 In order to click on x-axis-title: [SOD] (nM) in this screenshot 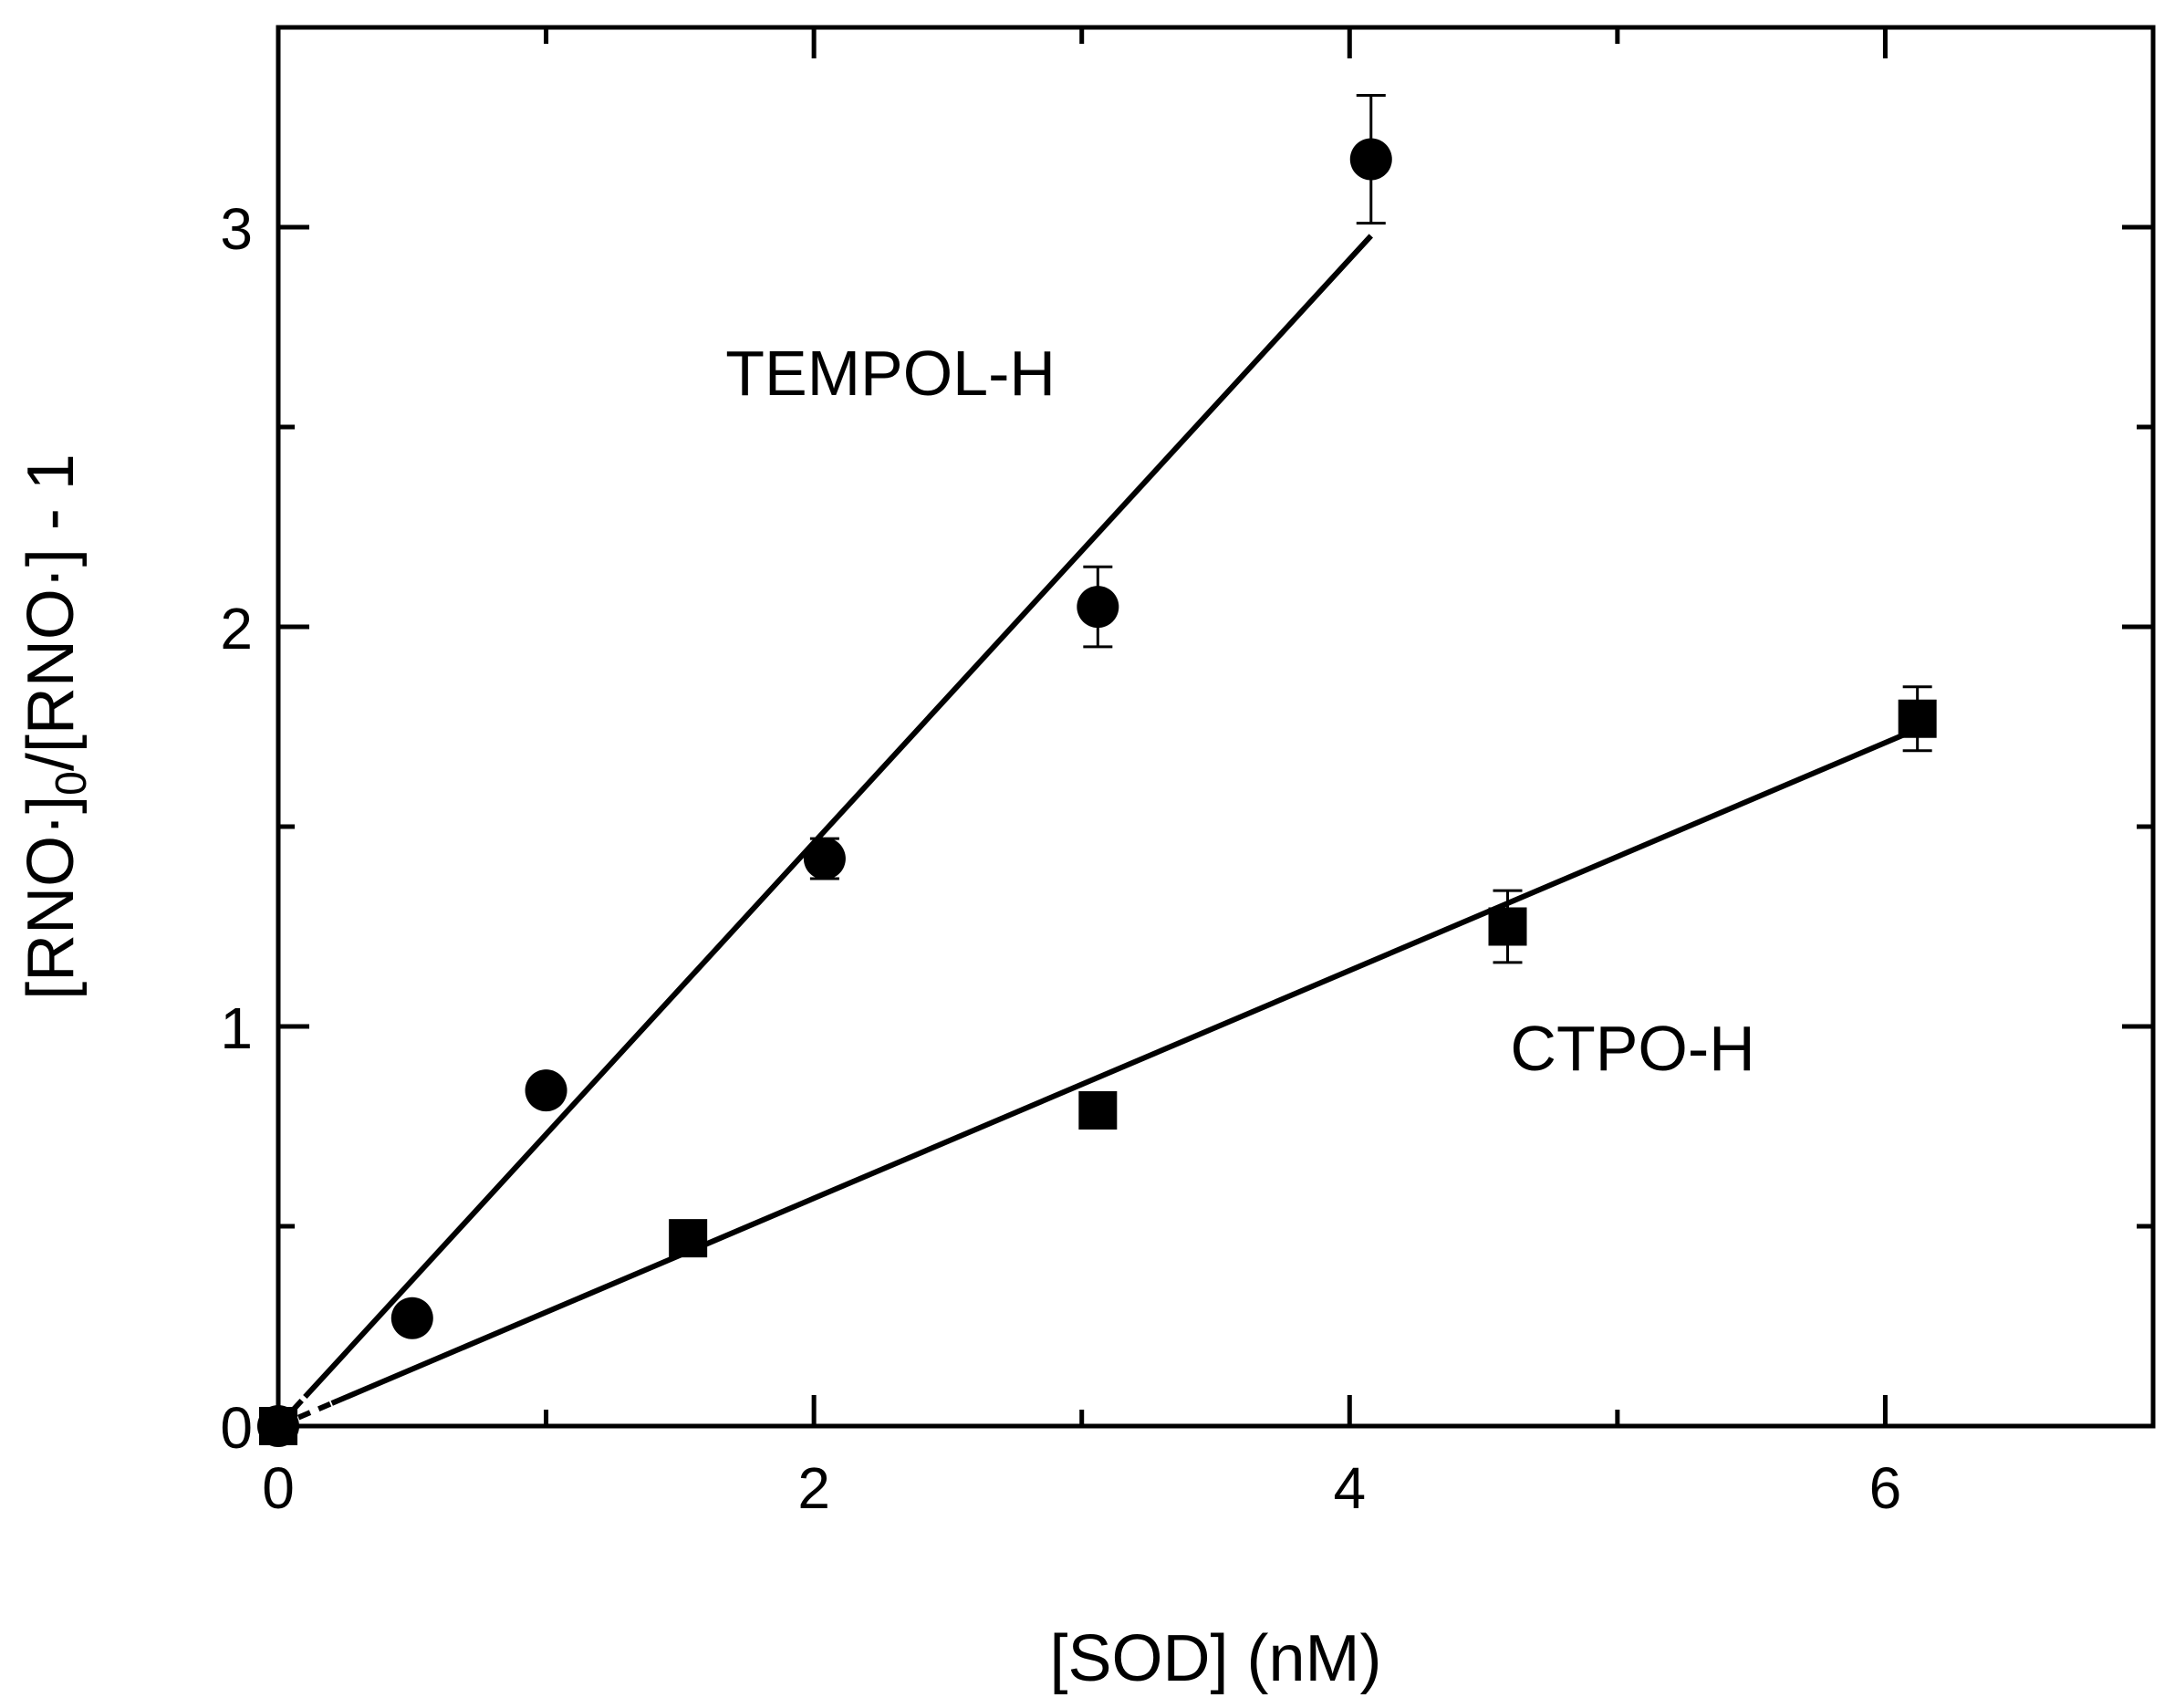, I will do `click(1215, 1658)`.